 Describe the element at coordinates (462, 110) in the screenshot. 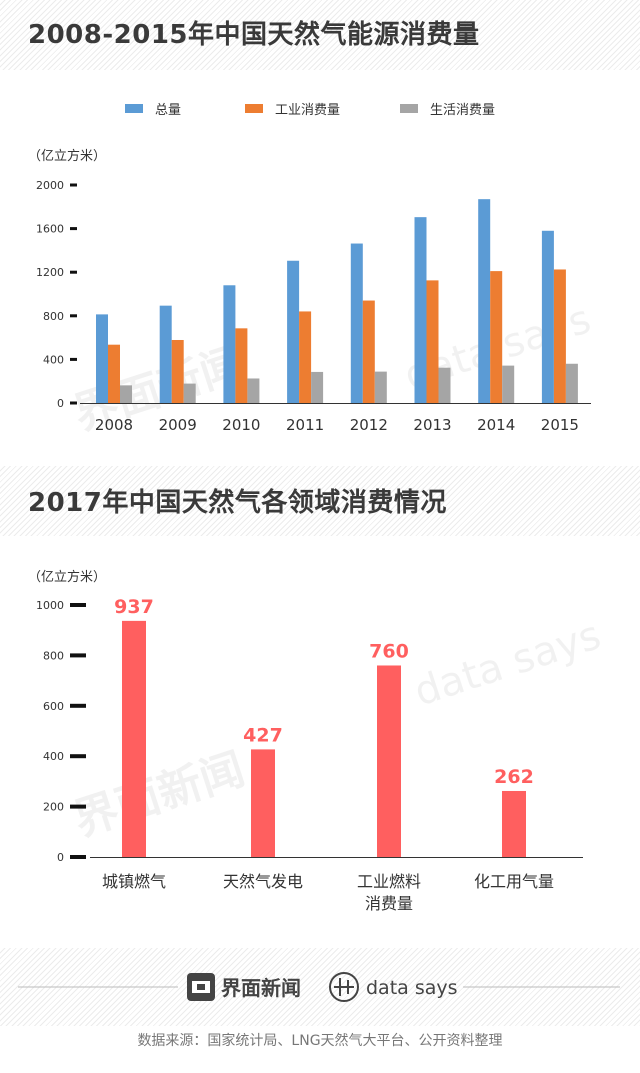

I see `legend-label-3: 生活消费量` at that location.